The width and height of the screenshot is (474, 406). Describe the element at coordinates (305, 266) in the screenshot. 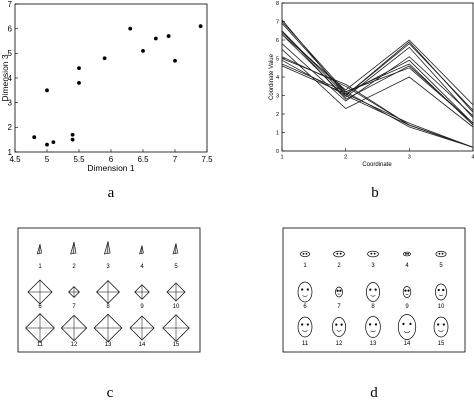

I see `glyph-label: 1` at that location.